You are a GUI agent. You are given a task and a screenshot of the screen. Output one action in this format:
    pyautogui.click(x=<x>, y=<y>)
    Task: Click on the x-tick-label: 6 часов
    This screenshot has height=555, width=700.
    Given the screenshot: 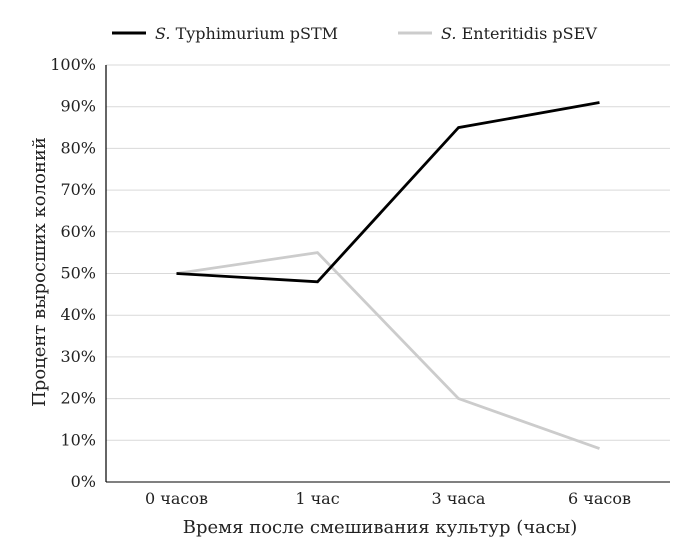 What is the action you would take?
    pyautogui.click(x=599, y=498)
    